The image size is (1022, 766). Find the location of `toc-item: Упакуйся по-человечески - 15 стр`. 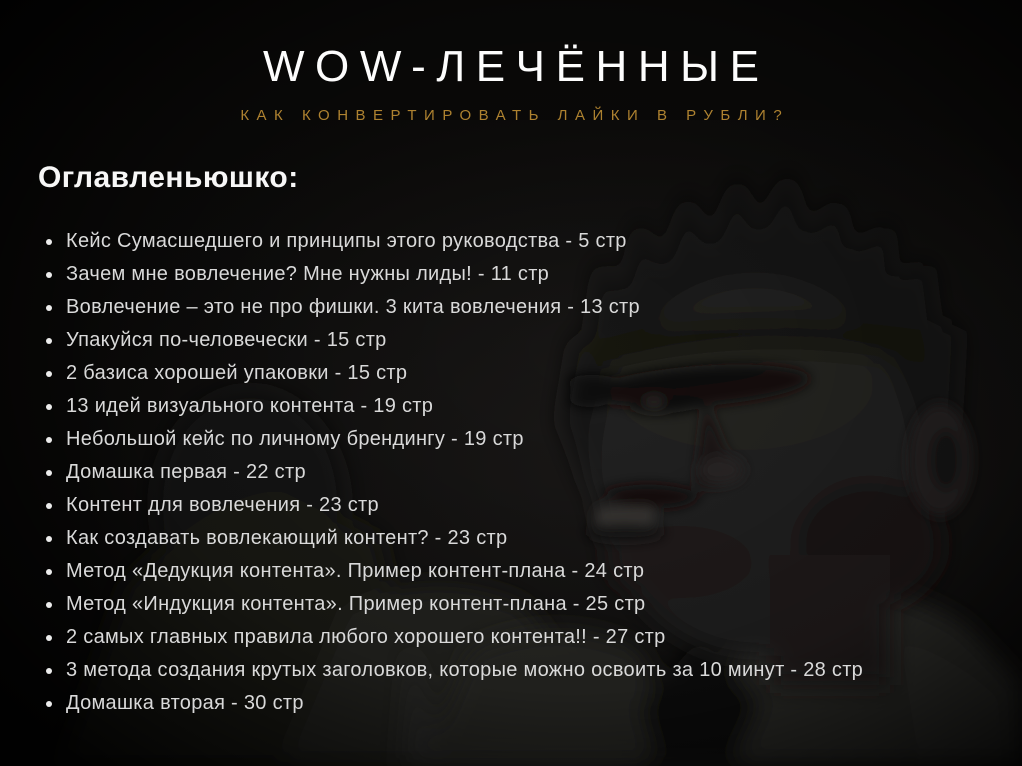

toc-item: Упакуйся по-человечески - 15 стр is located at coordinates (526, 340).